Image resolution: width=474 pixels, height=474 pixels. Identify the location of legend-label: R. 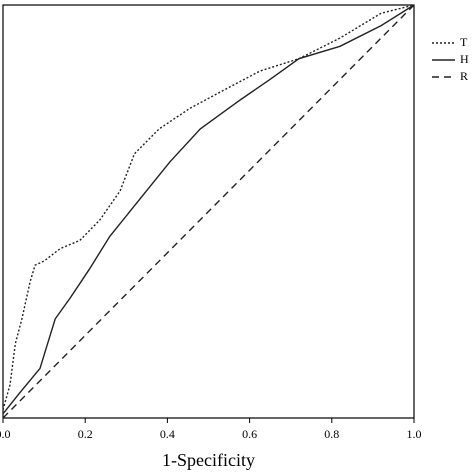
(464, 76).